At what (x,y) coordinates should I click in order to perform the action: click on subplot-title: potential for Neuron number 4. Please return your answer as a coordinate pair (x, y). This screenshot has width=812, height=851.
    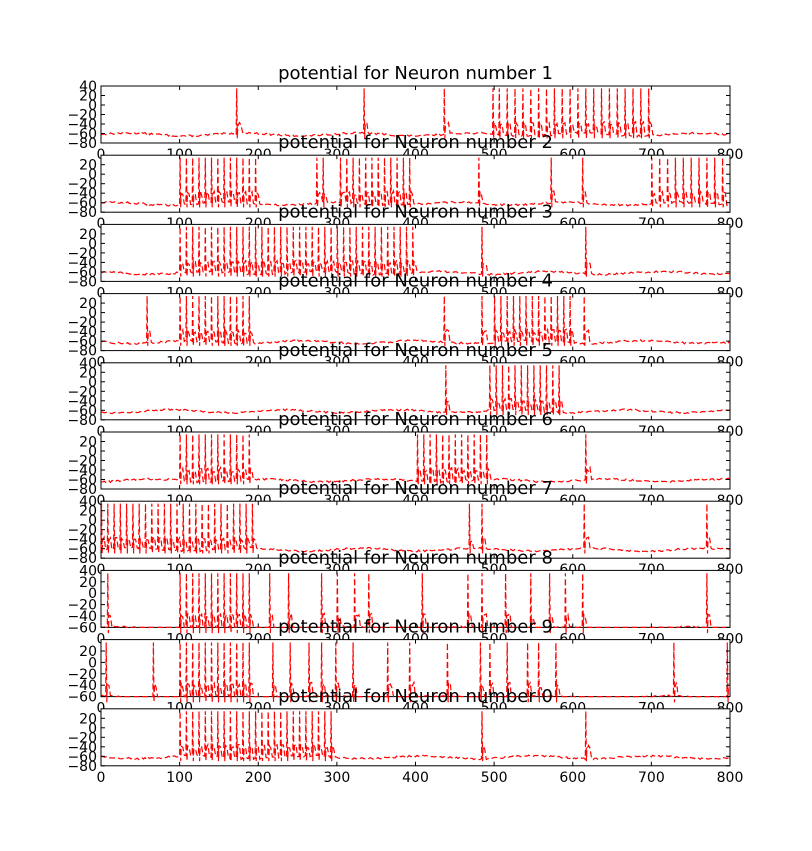
    Looking at the image, I should click on (415, 281).